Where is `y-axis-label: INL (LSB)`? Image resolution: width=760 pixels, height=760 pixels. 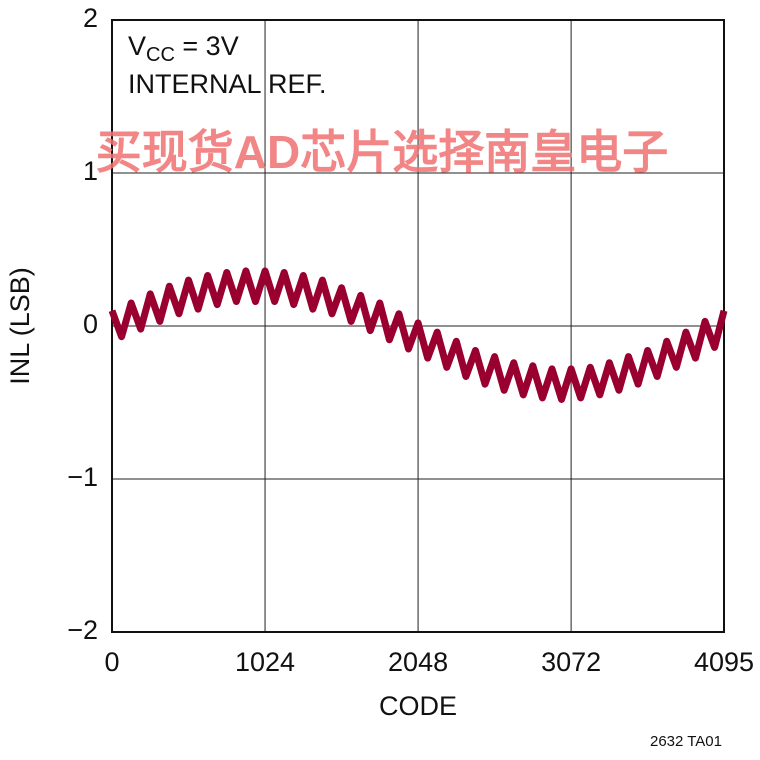
y-axis-label: INL (LSB) is located at coordinates (20, 326).